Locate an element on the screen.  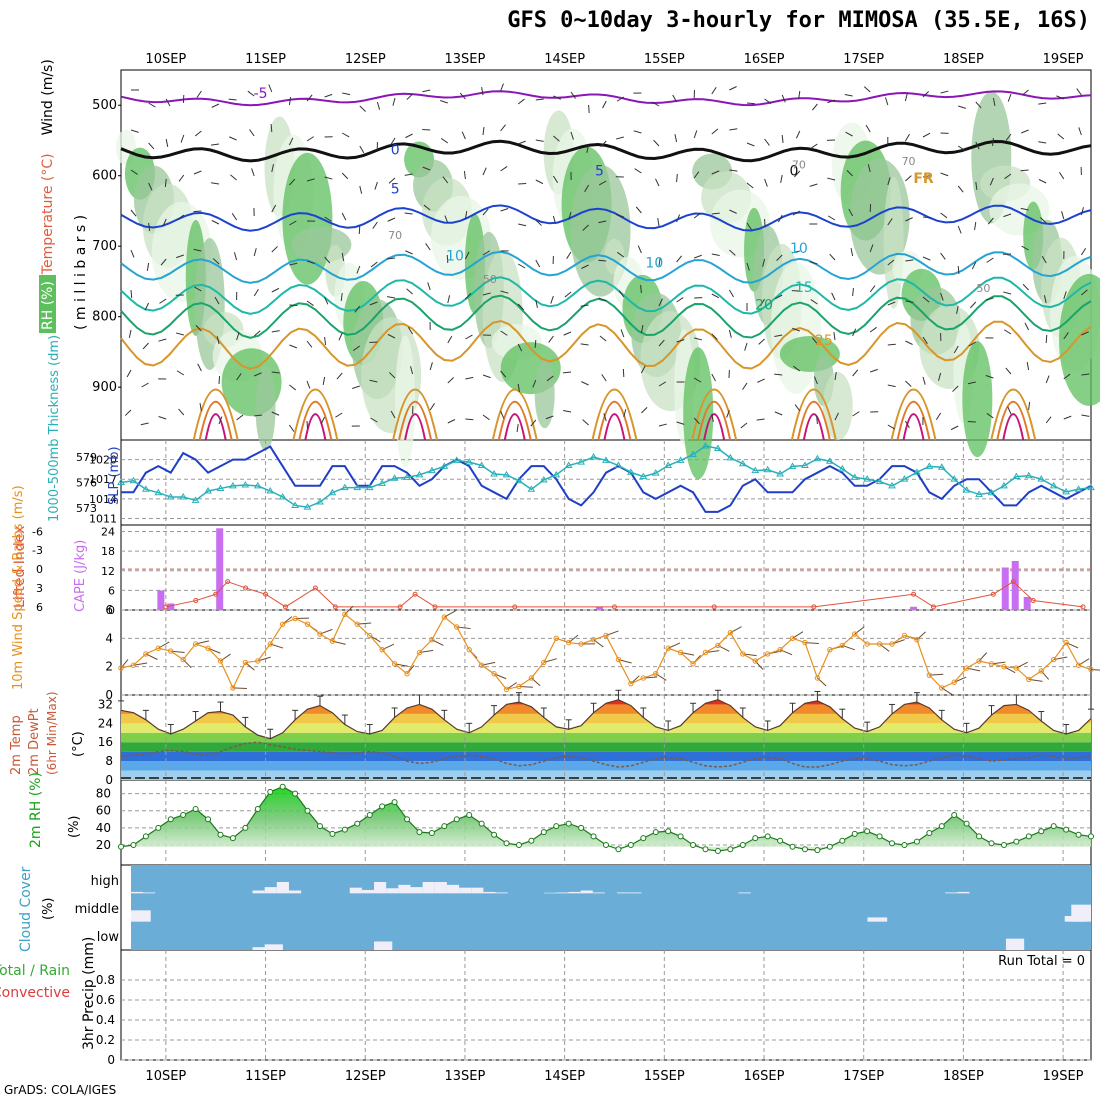
slp-tick-label: 1011 is located at coordinates (103, 518).